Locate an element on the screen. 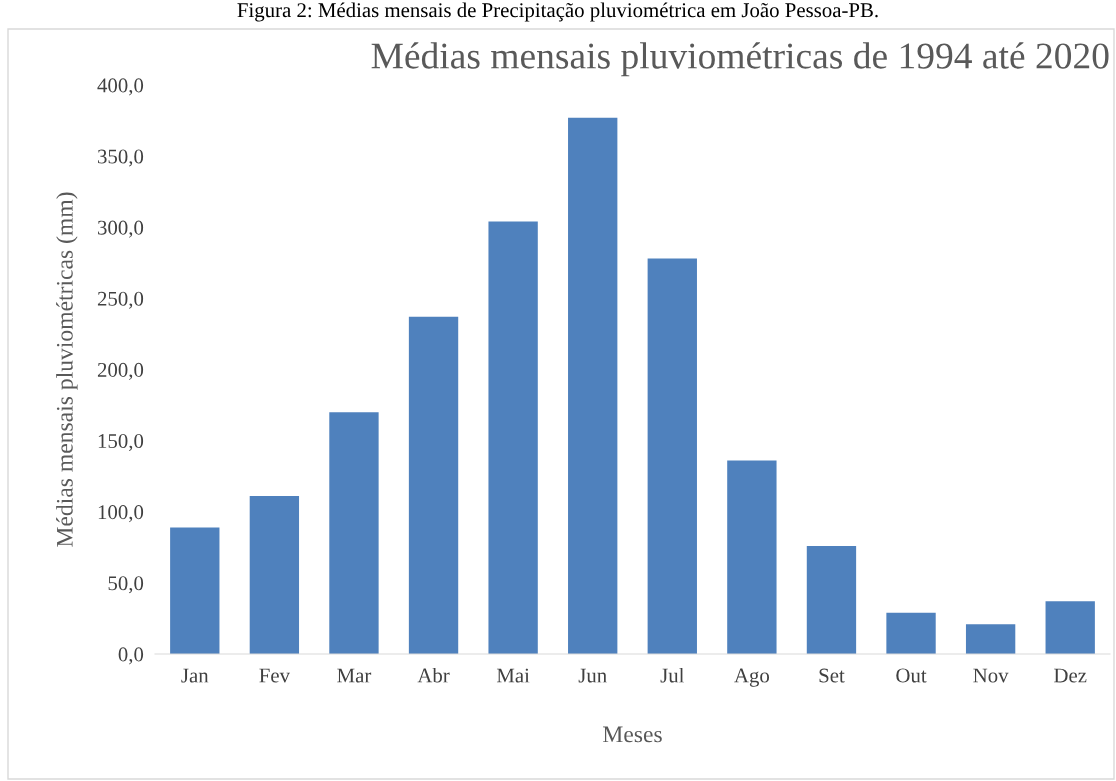 This screenshot has width=1116, height=781. y-tick-label: 350,0 is located at coordinates (121, 158).